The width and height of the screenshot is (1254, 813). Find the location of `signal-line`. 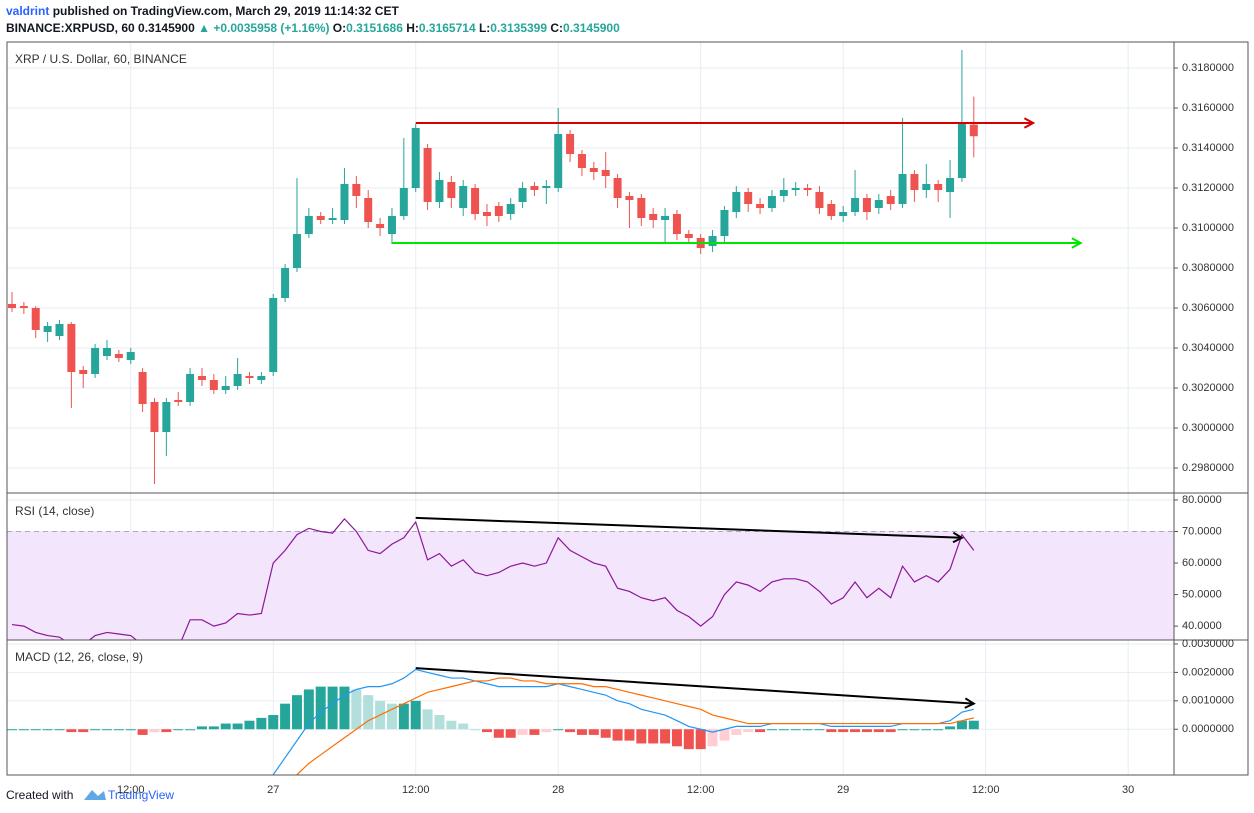

signal-line is located at coordinates (634, 726).